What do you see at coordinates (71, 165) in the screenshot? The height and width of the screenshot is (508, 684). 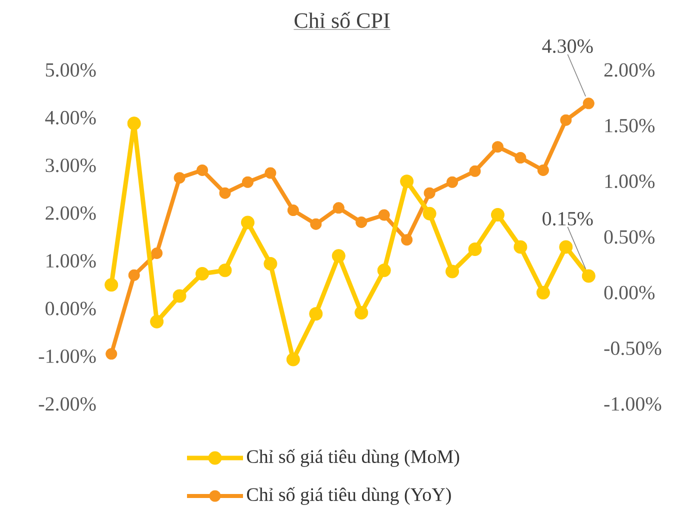 I see `y-tick-label: 3.00%` at bounding box center [71, 165].